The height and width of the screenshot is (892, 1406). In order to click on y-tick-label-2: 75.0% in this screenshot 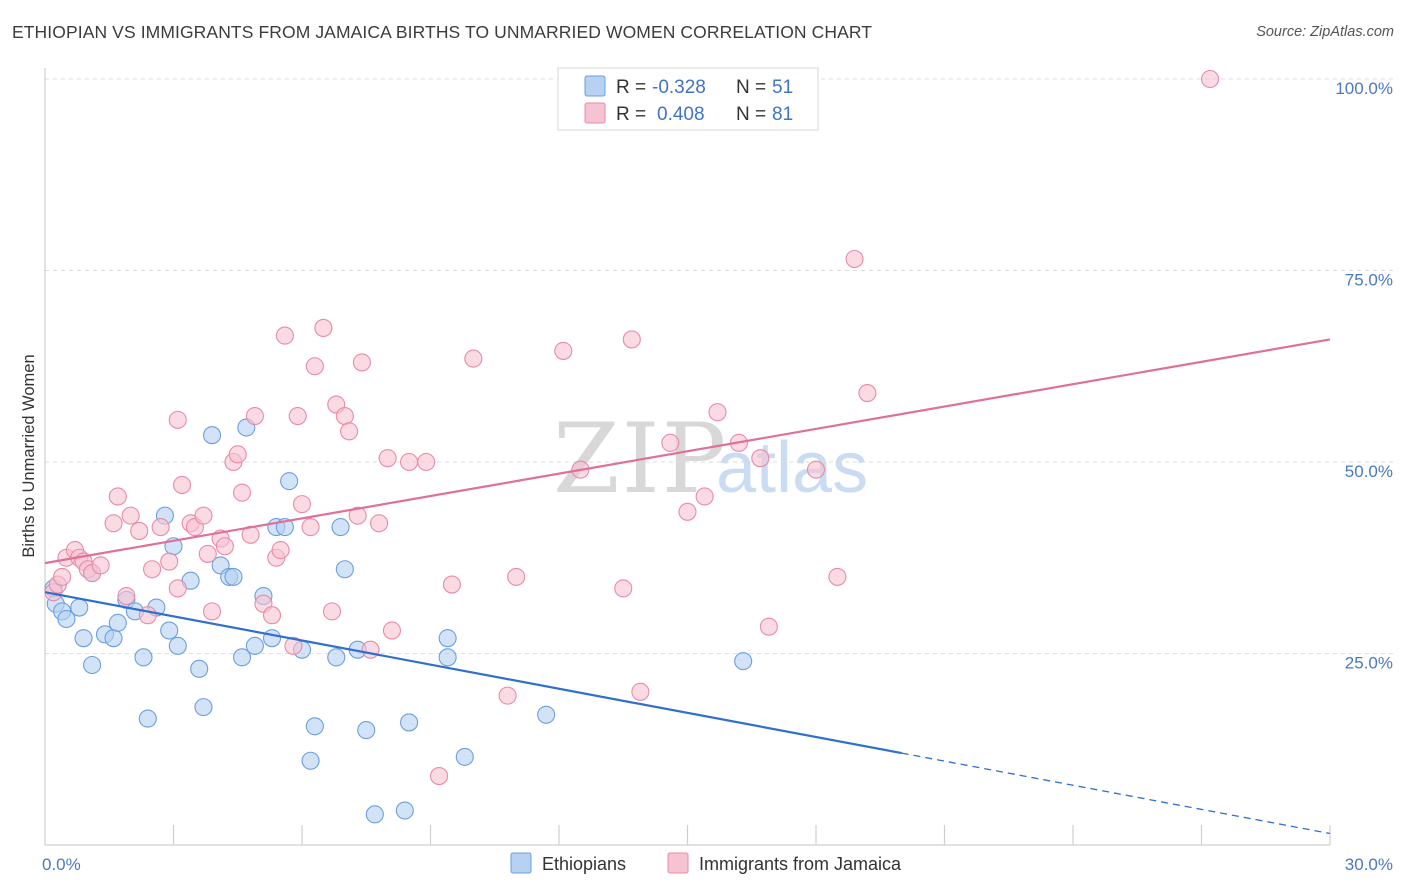, I will do `click(1369, 280)`.